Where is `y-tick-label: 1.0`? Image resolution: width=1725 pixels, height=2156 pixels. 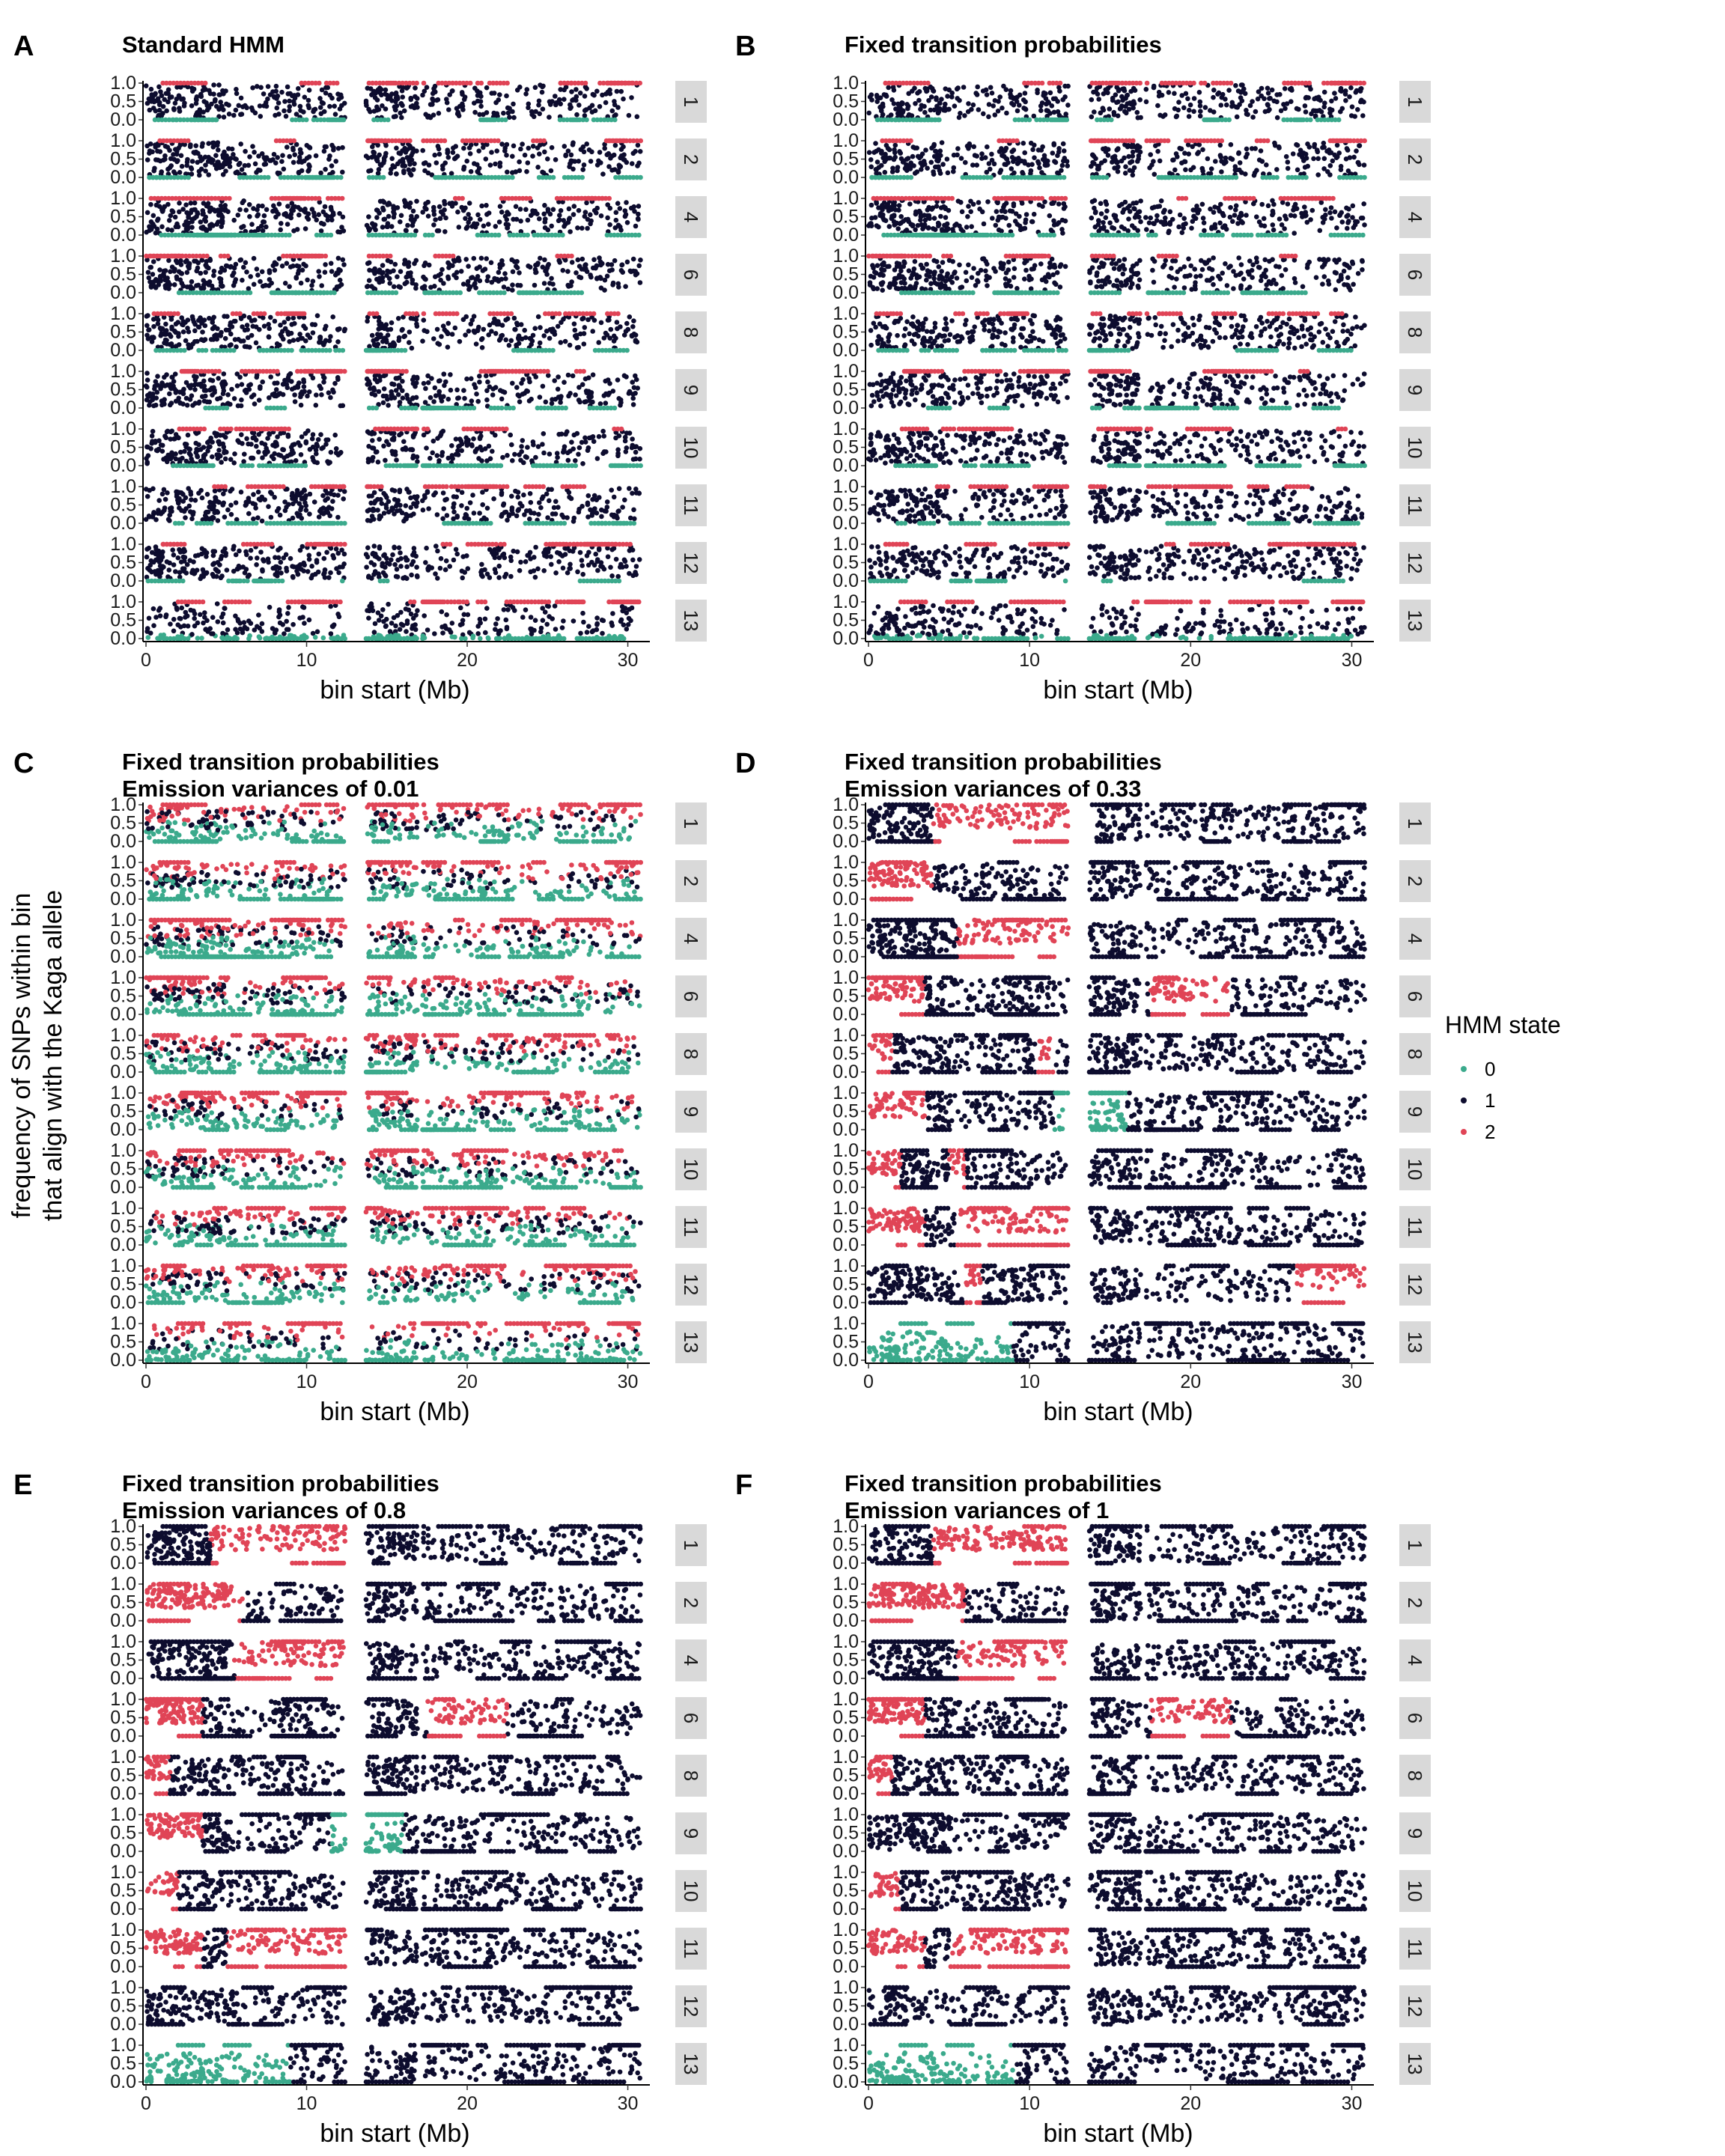 y-tick-label: 1.0 is located at coordinates (123, 371).